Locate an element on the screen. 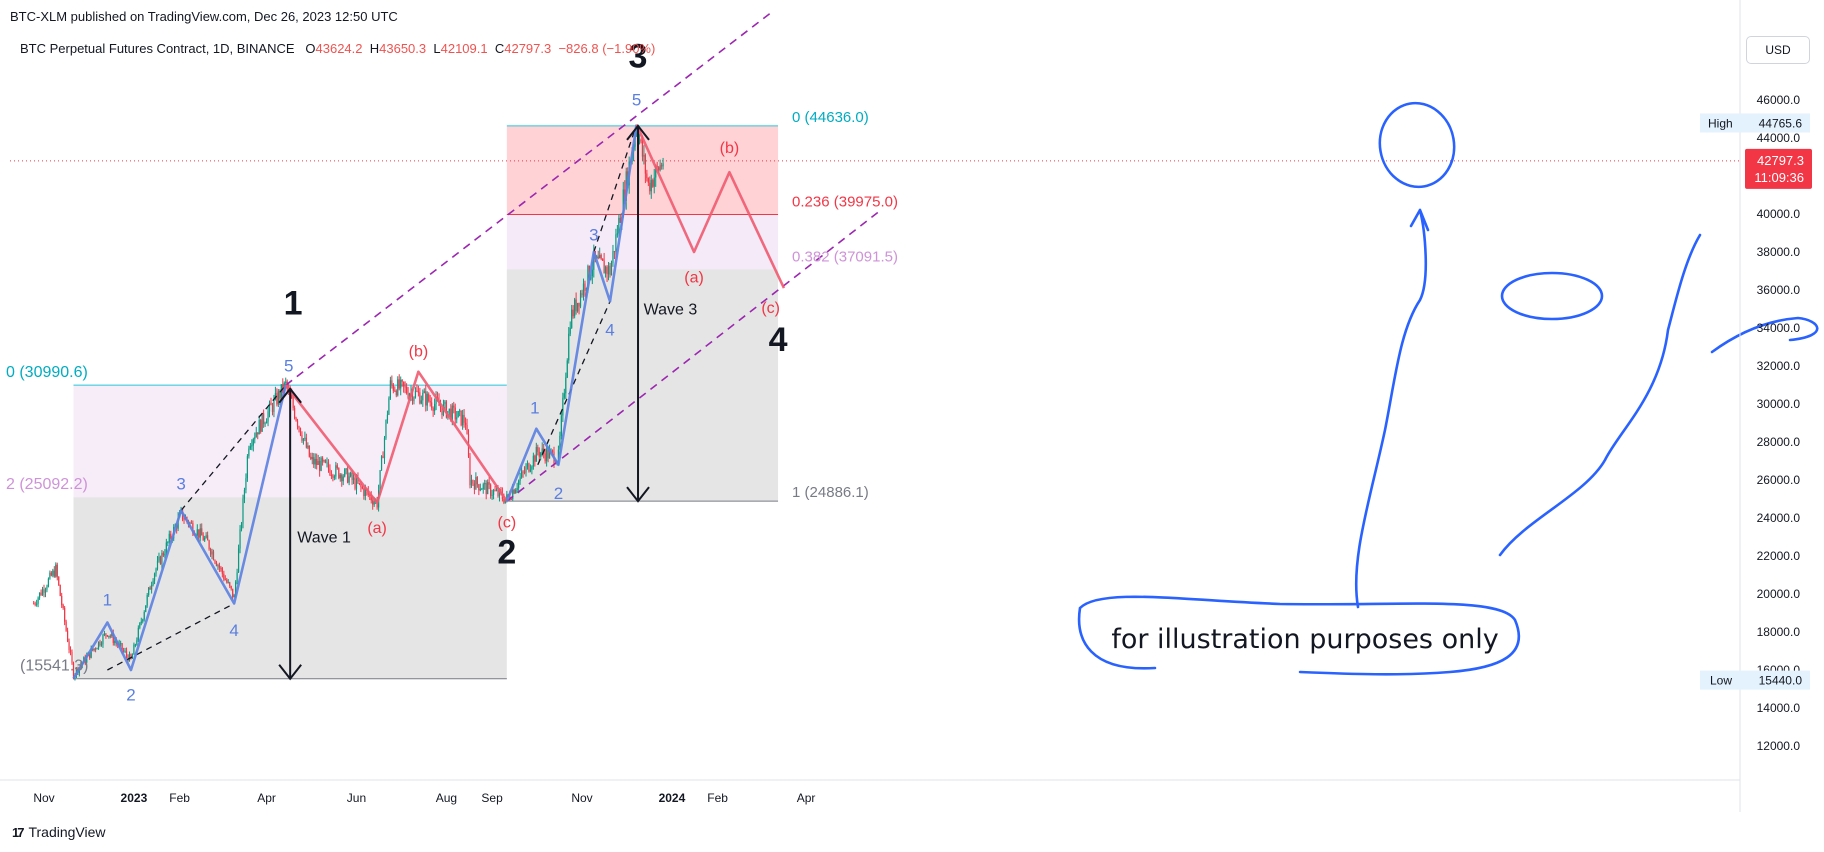 The image size is (1824, 852). hand-circle-c is located at coordinates (1552, 296).